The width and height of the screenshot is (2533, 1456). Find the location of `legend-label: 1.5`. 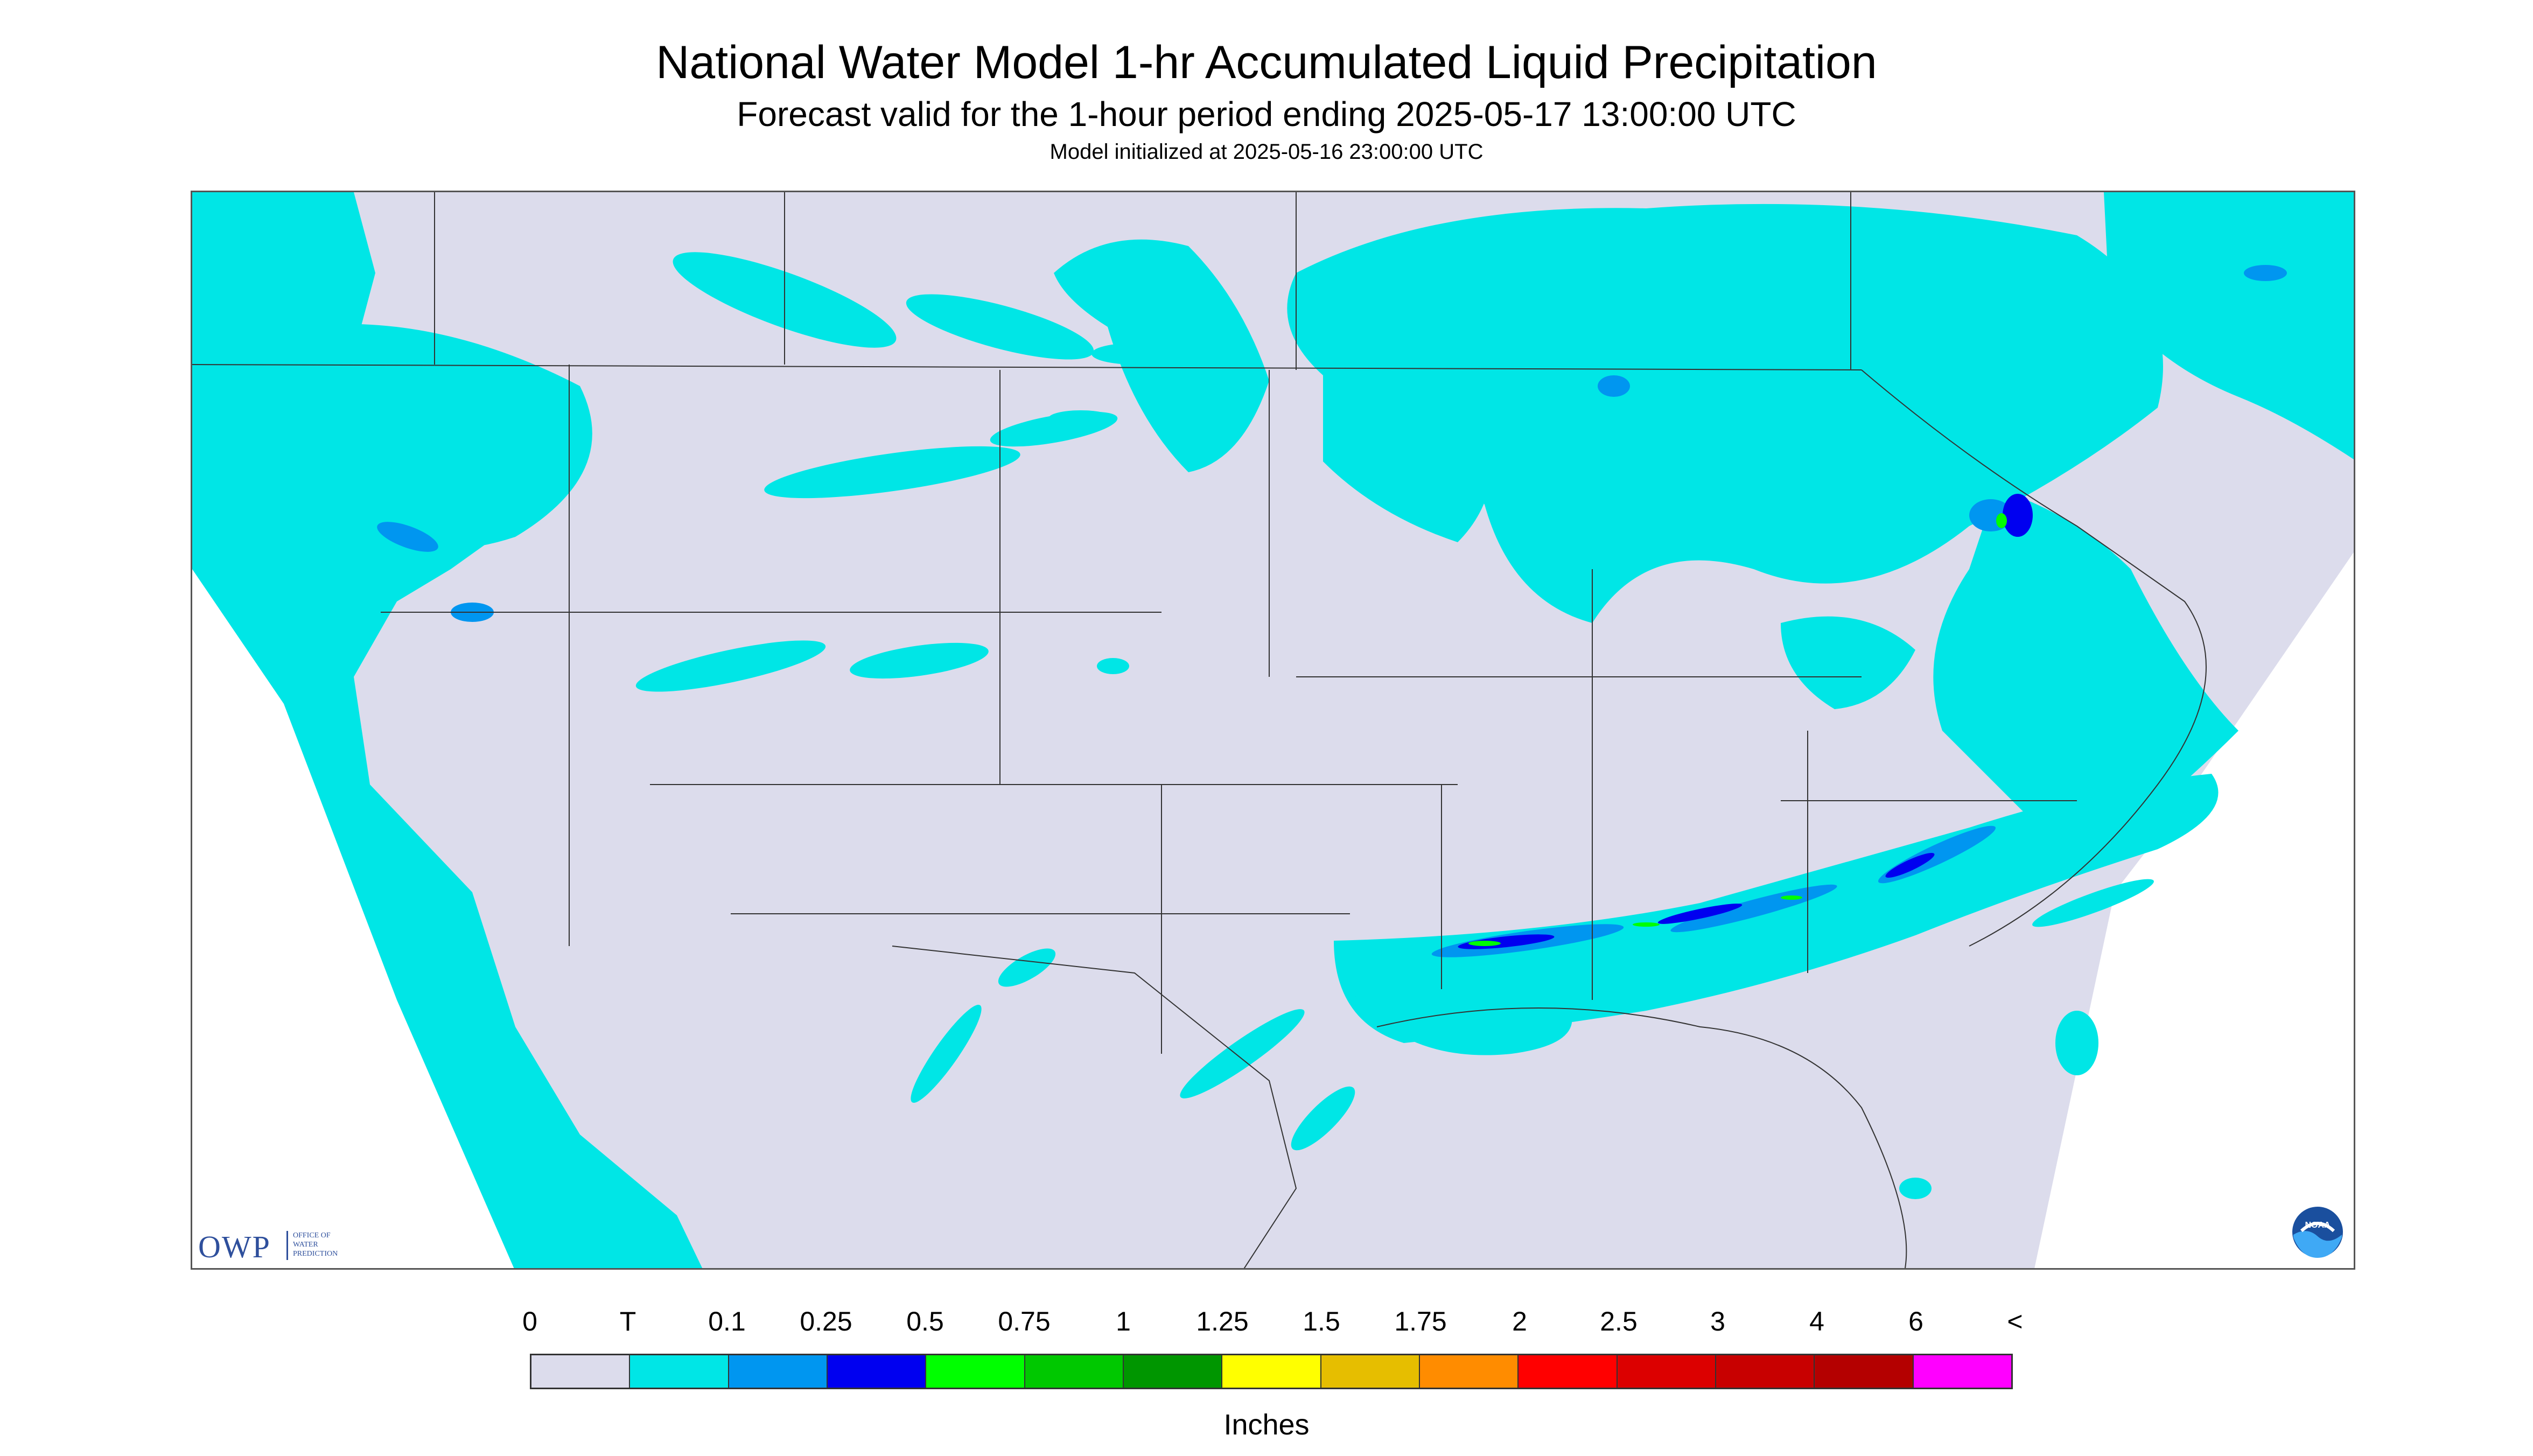

legend-label: 1.5 is located at coordinates (1321, 1321).